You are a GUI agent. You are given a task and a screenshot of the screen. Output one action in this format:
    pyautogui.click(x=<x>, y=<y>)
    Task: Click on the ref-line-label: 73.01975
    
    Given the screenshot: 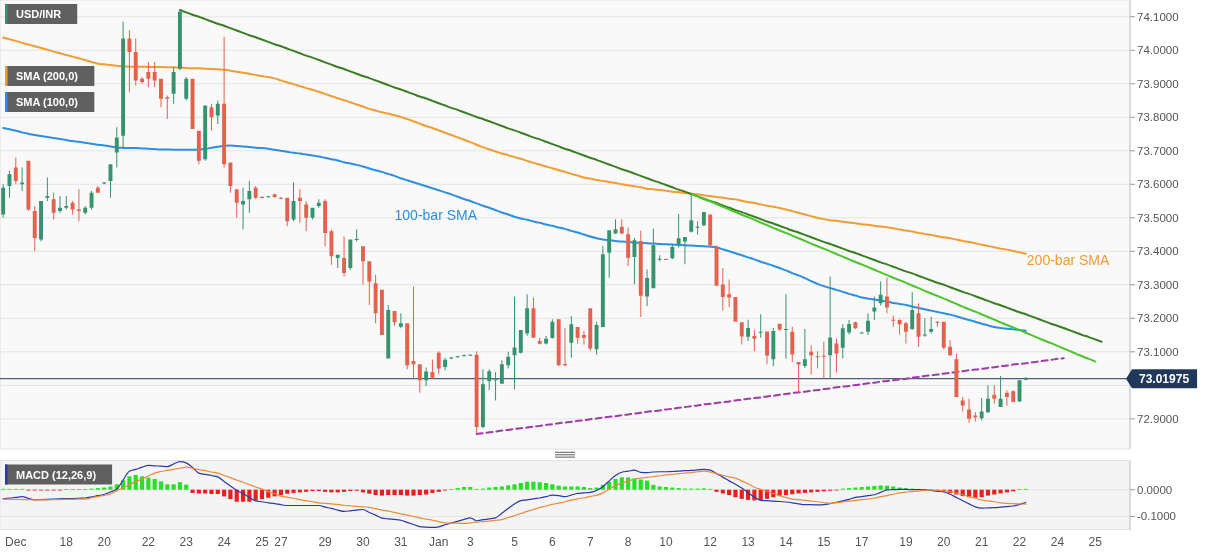 What is the action you would take?
    pyautogui.click(x=1164, y=378)
    